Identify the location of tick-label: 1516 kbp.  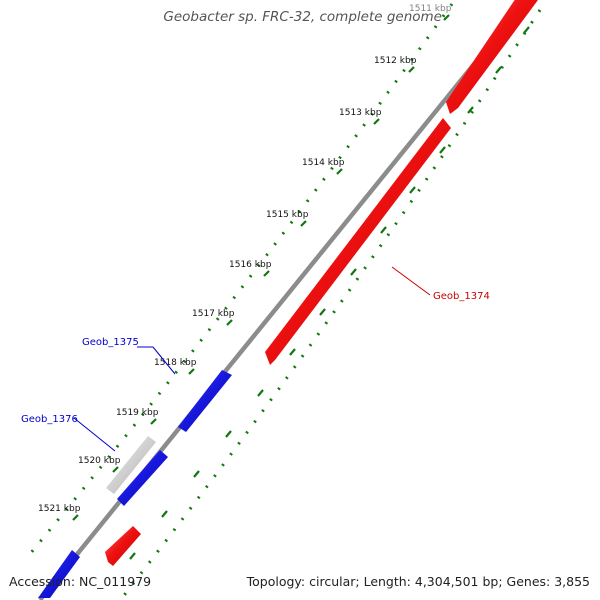
(250, 265).